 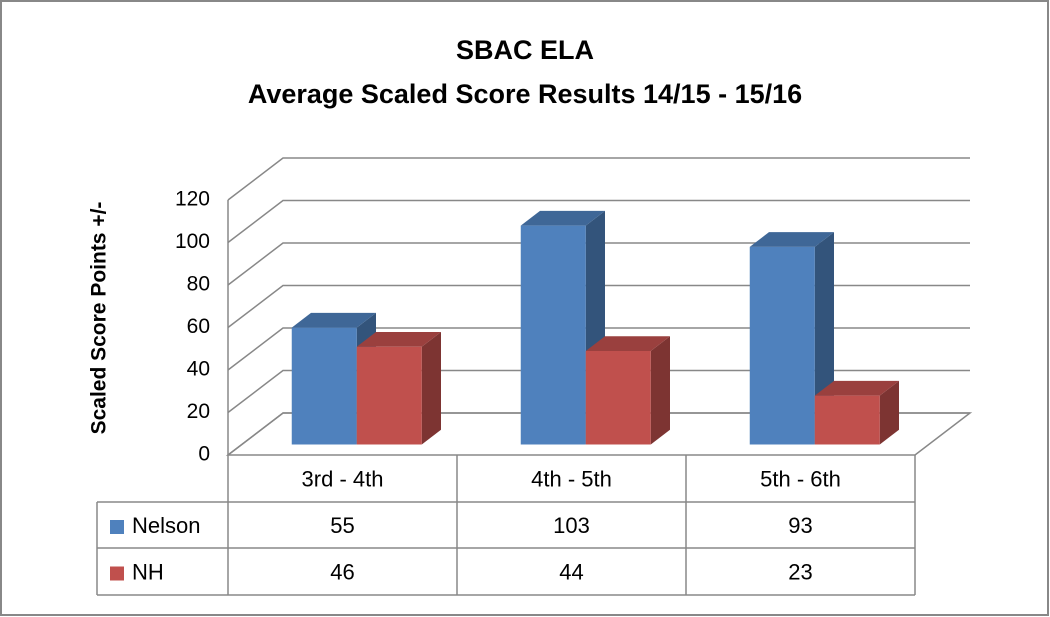 I want to click on x-tick-label: 5th - 6th, so click(x=800, y=478).